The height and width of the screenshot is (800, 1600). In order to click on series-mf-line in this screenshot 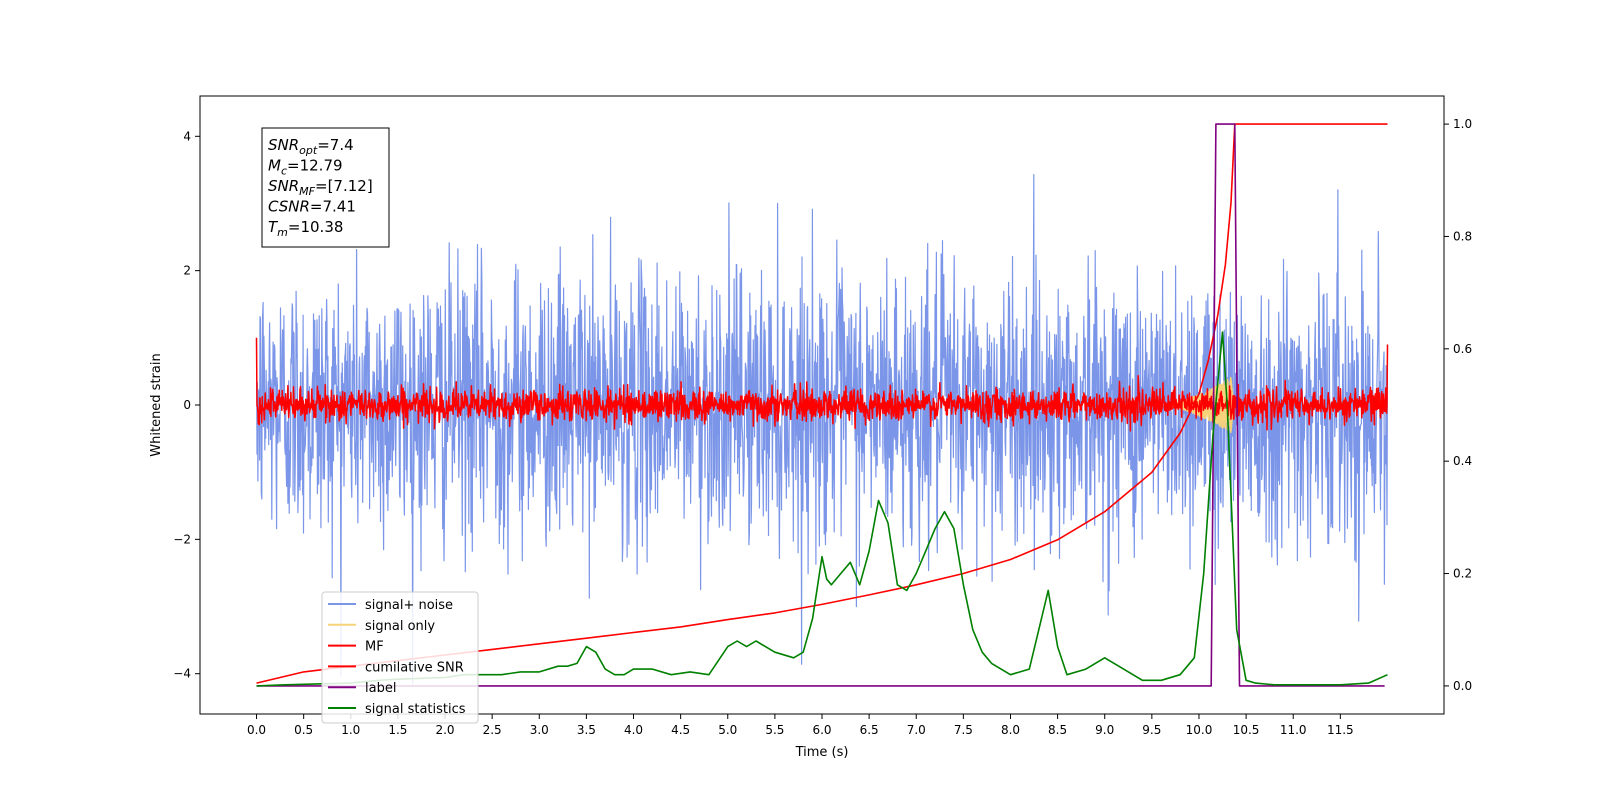, I will do `click(822, 384)`.